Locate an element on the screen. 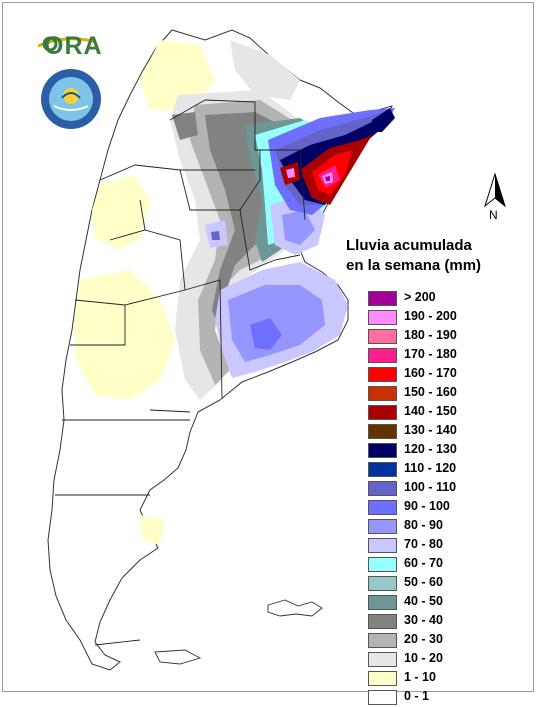 This screenshot has height=707, width=538. legend-item: 130 - 140 is located at coordinates (438, 431).